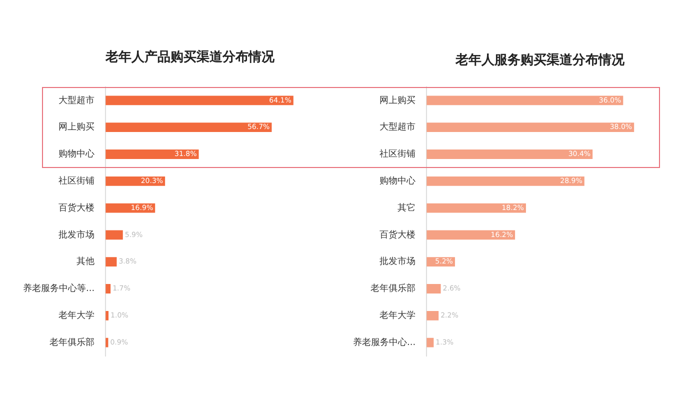 The height and width of the screenshot is (394, 700). What do you see at coordinates (540, 60) in the screenshot?
I see `chart-title: 老年人服务购买渠道分布情况` at bounding box center [540, 60].